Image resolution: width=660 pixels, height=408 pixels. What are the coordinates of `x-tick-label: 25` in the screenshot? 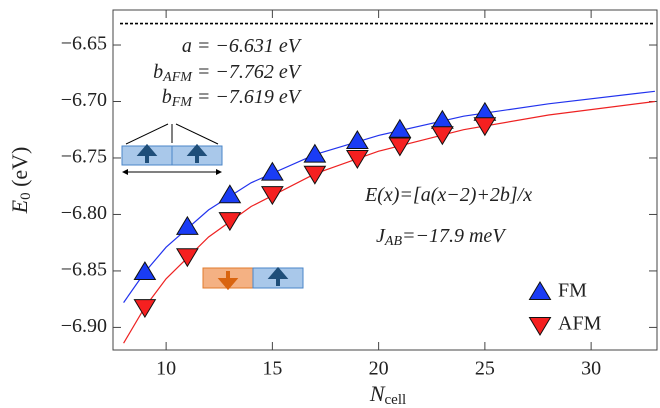 It's located at (485, 369).